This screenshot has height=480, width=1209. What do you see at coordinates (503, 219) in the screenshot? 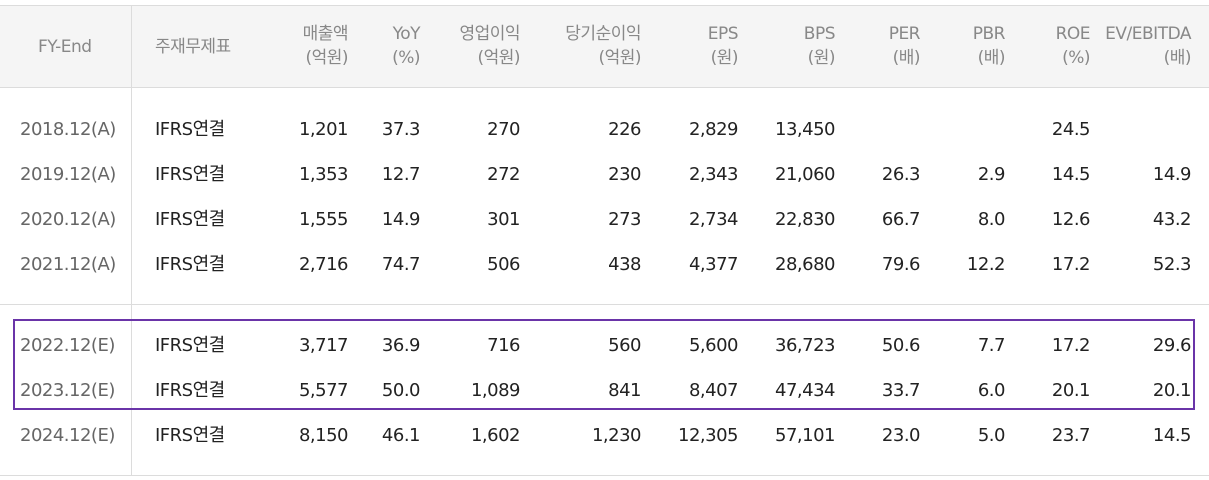
I see `cell-operating-profit: 301` at bounding box center [503, 219].